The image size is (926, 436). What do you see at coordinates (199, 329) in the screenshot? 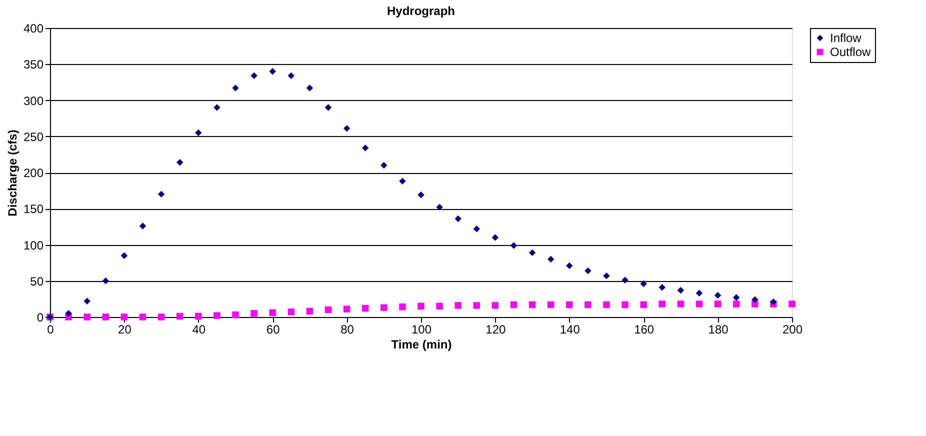
I see `x-tick-label: 40` at bounding box center [199, 329].